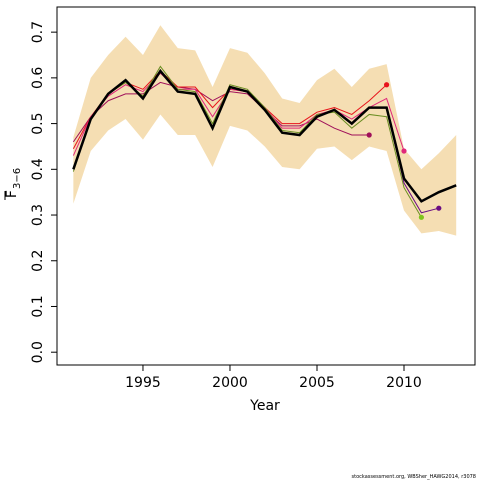 Image resolution: width=480 pixels, height=480 pixels. Describe the element at coordinates (143, 383) in the screenshot. I see `x-tick-label: 1995` at that location.